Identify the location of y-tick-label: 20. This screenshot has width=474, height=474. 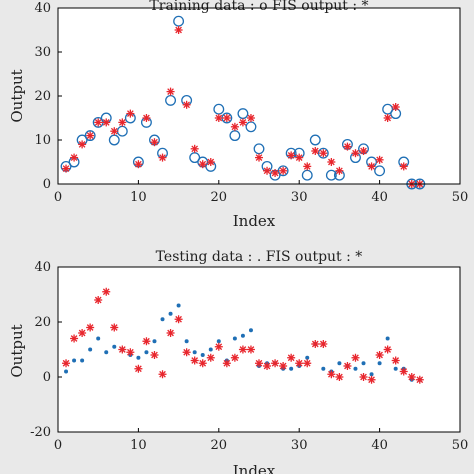
(42, 96).